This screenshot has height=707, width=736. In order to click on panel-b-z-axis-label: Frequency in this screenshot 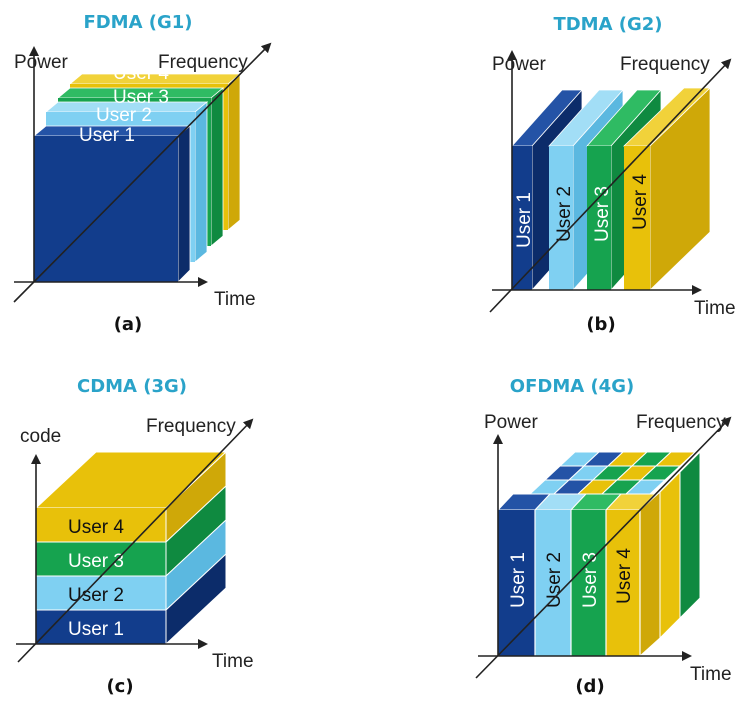, I will do `click(665, 64)`.